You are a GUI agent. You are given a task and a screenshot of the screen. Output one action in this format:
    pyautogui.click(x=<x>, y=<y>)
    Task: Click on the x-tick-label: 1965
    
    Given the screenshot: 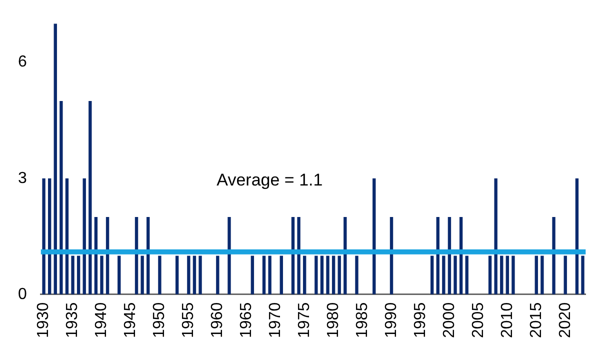 What is the action you would take?
    pyautogui.click(x=247, y=320)
    